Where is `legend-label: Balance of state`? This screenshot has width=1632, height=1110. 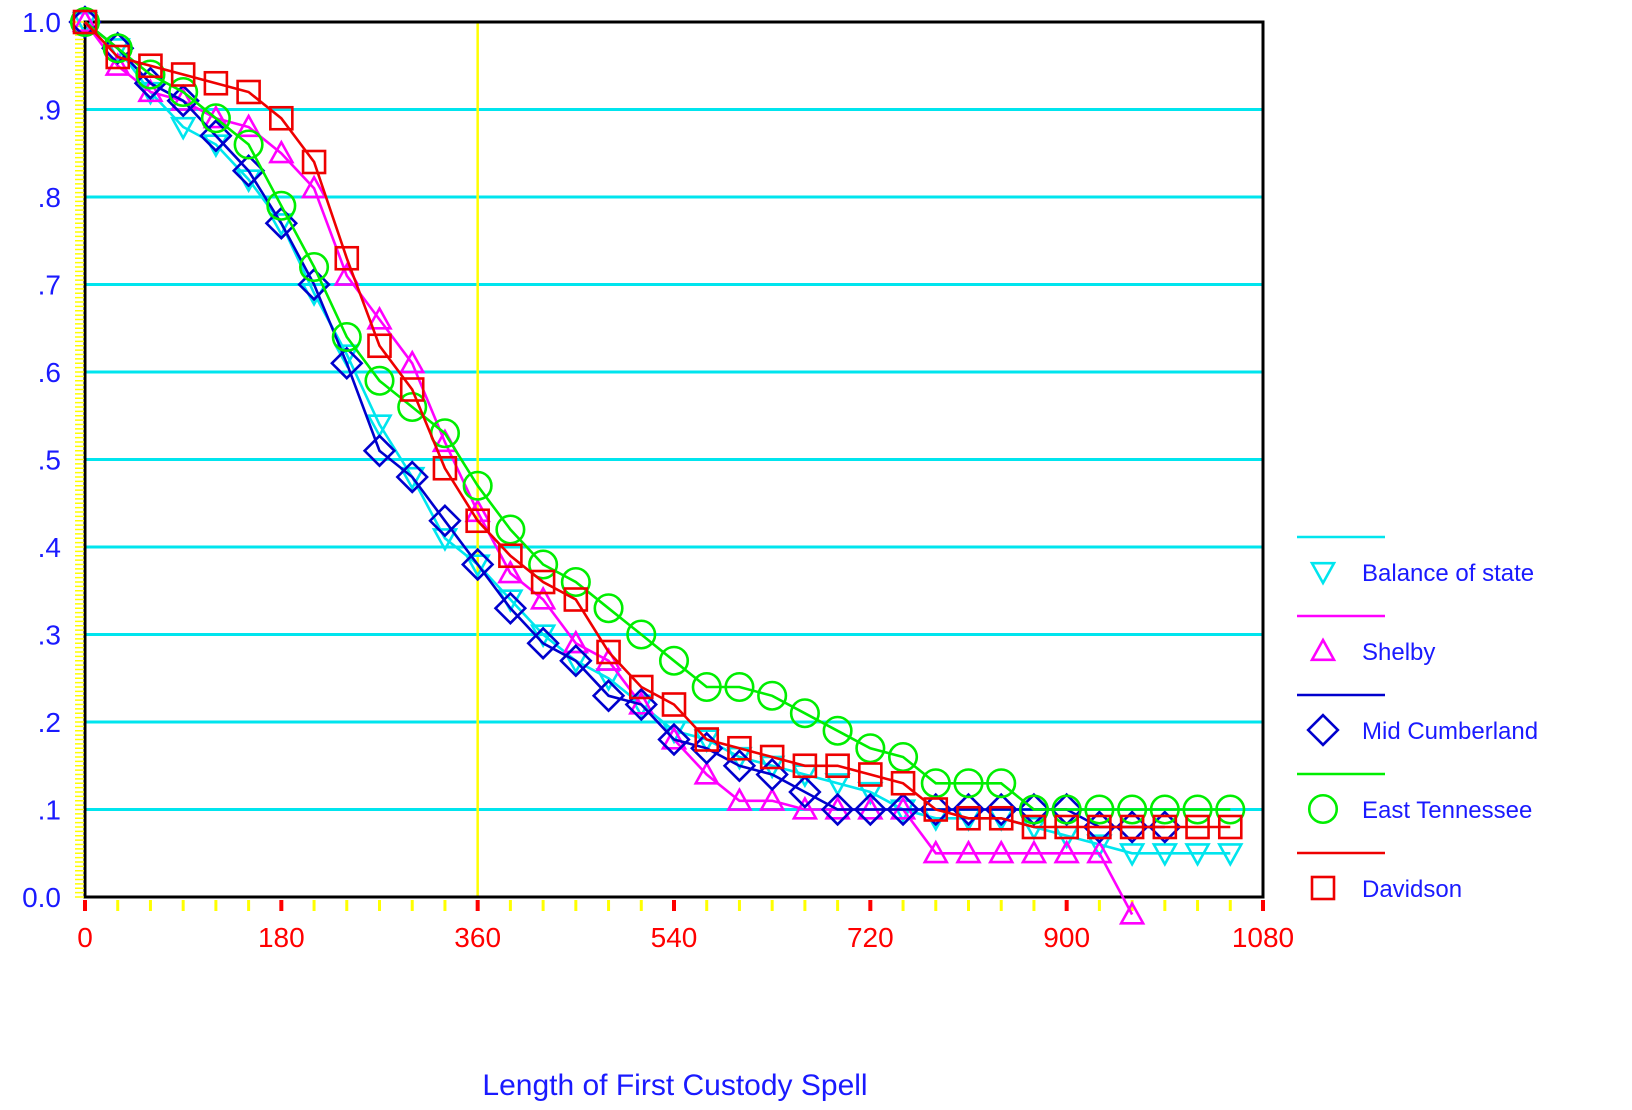
legend-label: Balance of state is located at coordinates (1448, 573).